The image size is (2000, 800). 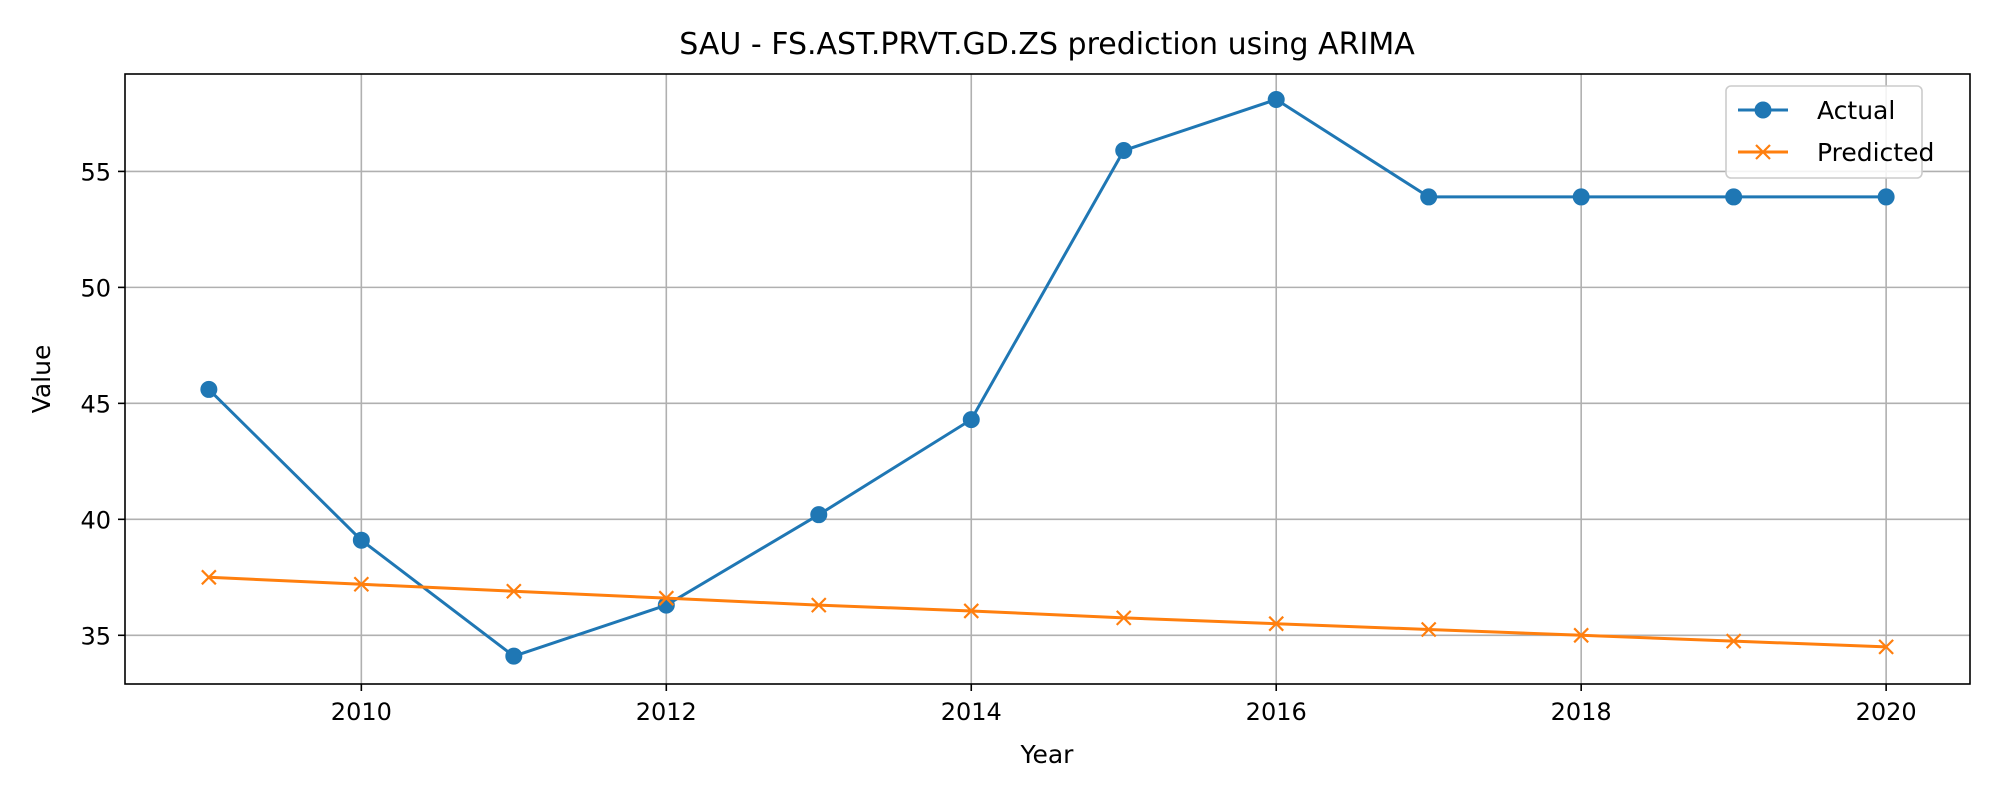 What do you see at coordinates (1816, 110) in the screenshot?
I see `legend-item-actual: Actual` at bounding box center [1816, 110].